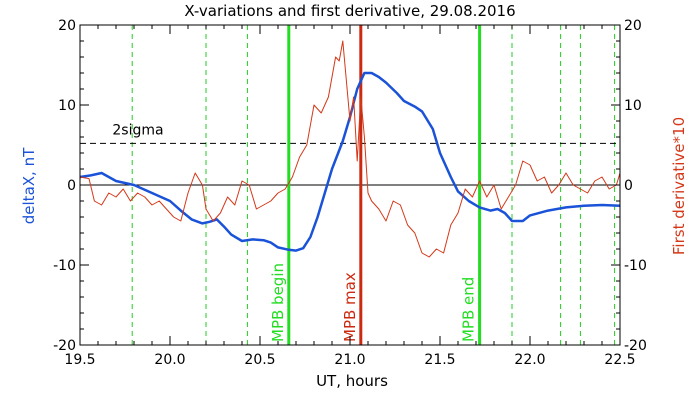  Describe the element at coordinates (71, 186) in the screenshot. I see `y-tick-label-left: 0` at that location.